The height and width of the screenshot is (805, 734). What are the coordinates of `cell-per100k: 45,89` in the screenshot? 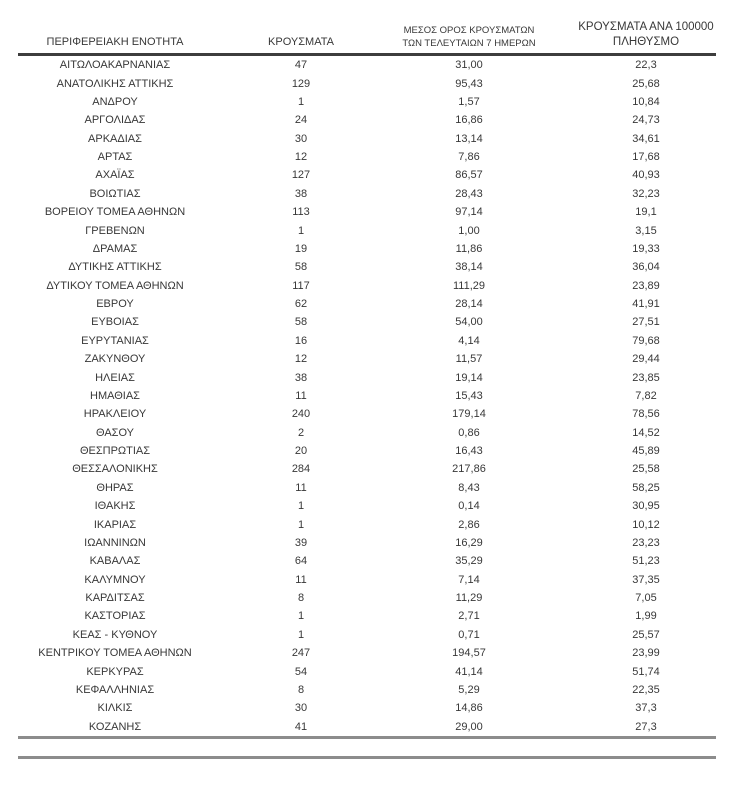 It's located at (646, 451).